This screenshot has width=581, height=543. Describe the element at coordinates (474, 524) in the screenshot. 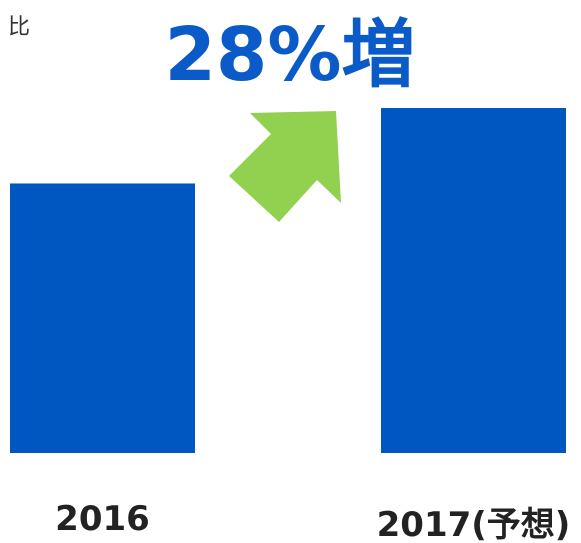

I see `x-tick-label: 2017(予想)` at that location.